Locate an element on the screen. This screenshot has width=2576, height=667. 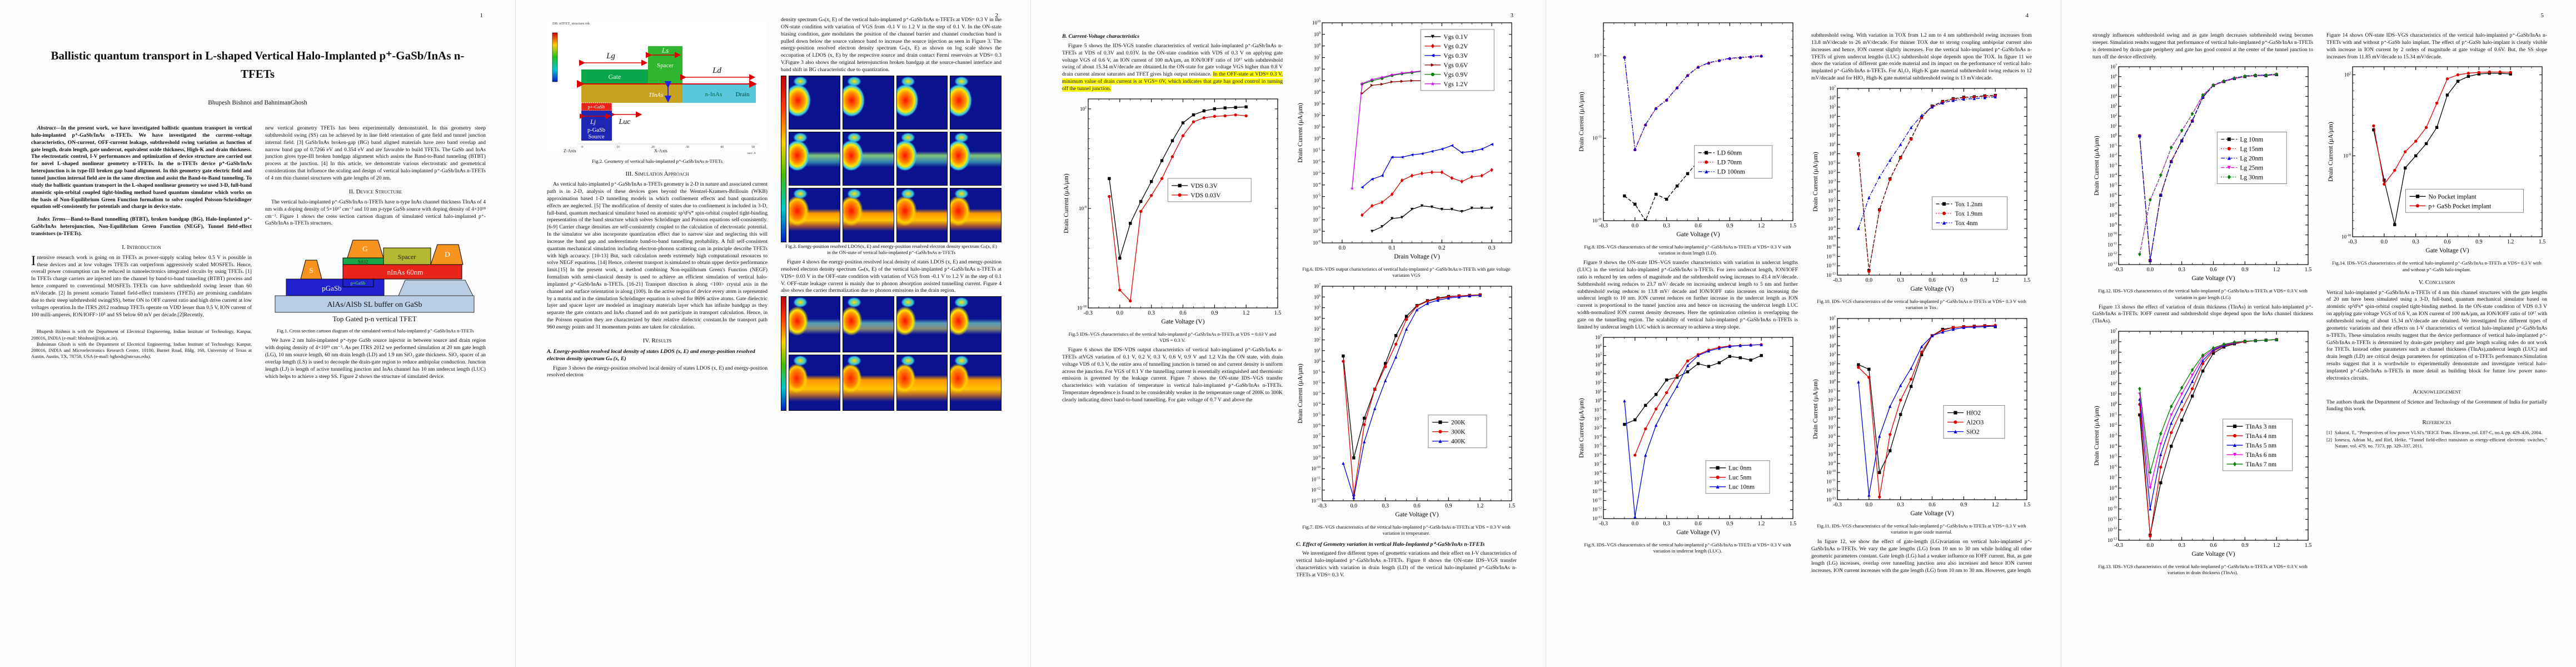
svg-text: TInAs is located at coordinates (656, 95).